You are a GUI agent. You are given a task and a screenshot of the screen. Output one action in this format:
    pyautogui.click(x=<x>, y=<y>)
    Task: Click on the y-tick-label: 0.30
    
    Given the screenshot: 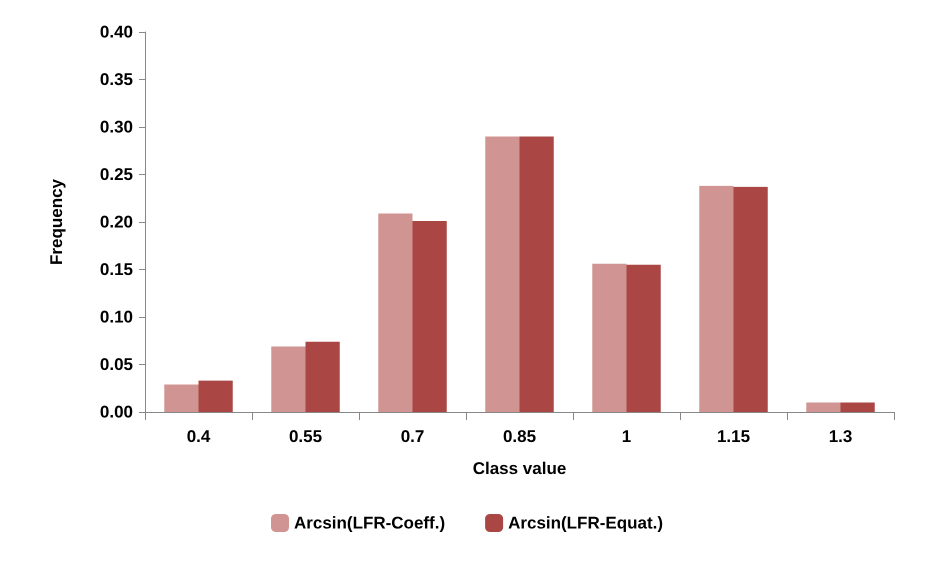 What is the action you would take?
    pyautogui.click(x=116, y=127)
    